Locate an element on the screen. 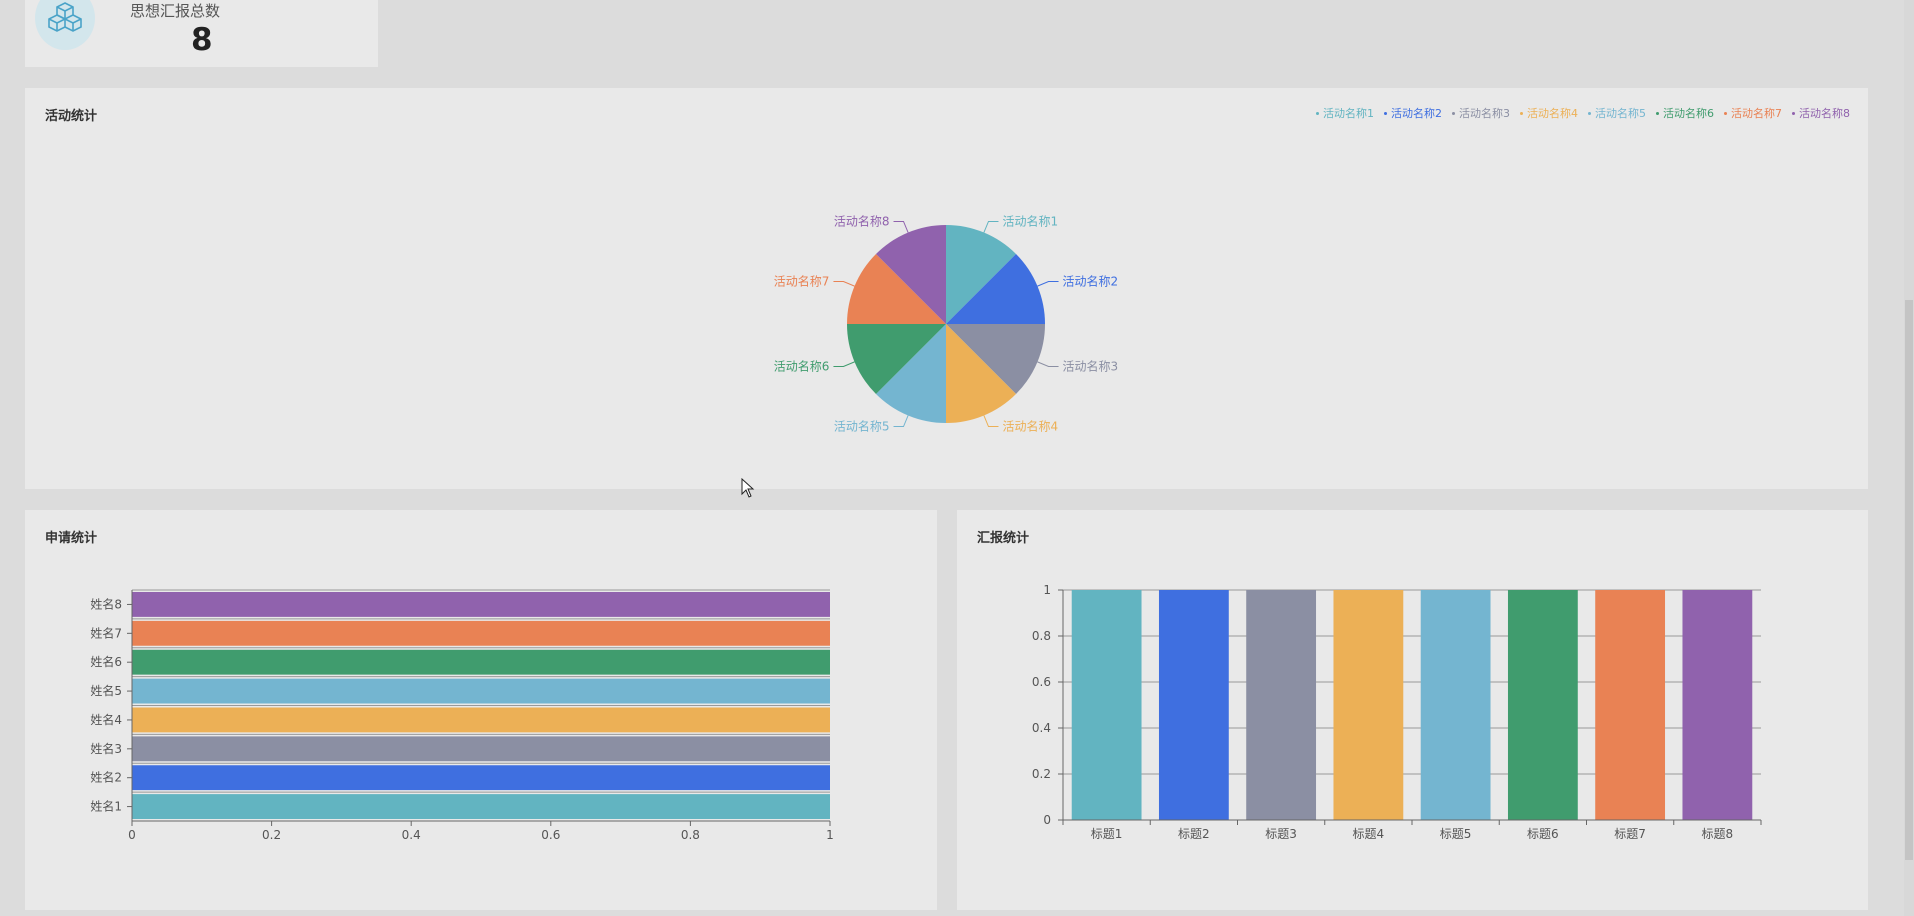 This screenshot has height=916, width=1914. legend-item: 活动名称1 is located at coordinates (1345, 113).